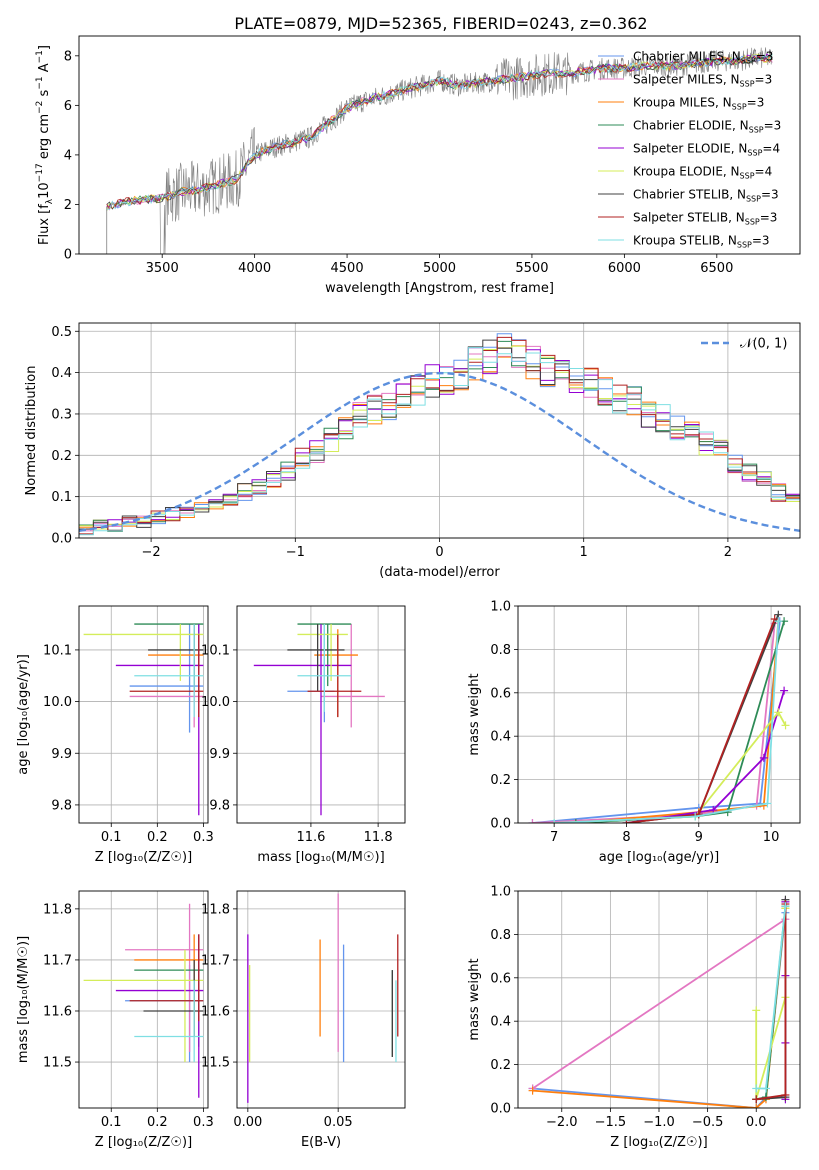 Image resolution: width=819 pixels, height=1170 pixels. Describe the element at coordinates (310, 837) in the screenshot. I see `x-tick-label: 11.6` at that location.